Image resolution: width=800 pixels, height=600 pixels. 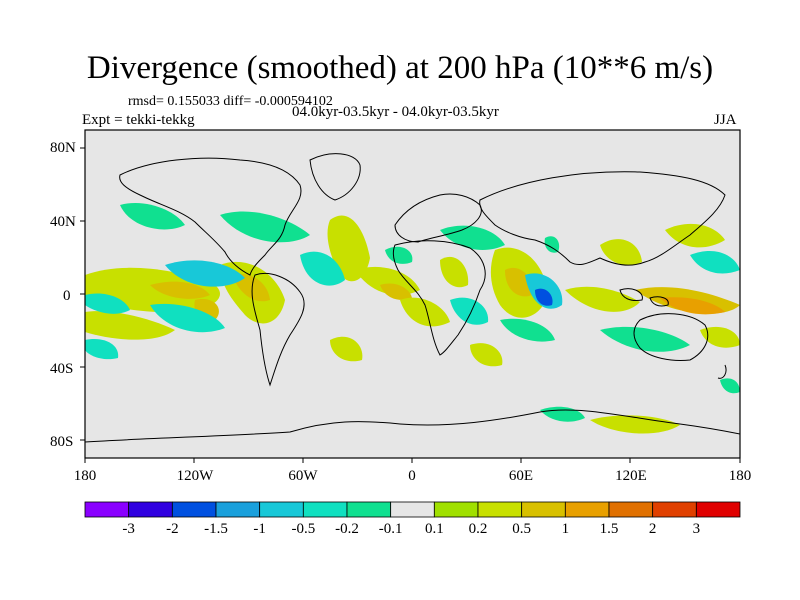 What do you see at coordinates (565, 529) in the screenshot?
I see `colorbar-label: 1` at bounding box center [565, 529].